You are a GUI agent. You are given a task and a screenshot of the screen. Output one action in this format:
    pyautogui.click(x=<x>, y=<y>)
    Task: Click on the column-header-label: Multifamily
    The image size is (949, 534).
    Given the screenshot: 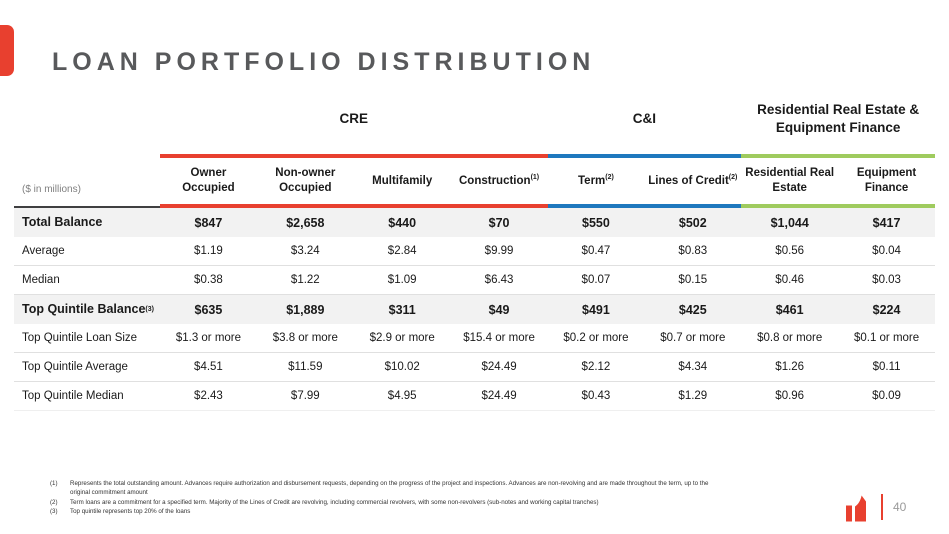 What is the action you would take?
    pyautogui.click(x=402, y=180)
    